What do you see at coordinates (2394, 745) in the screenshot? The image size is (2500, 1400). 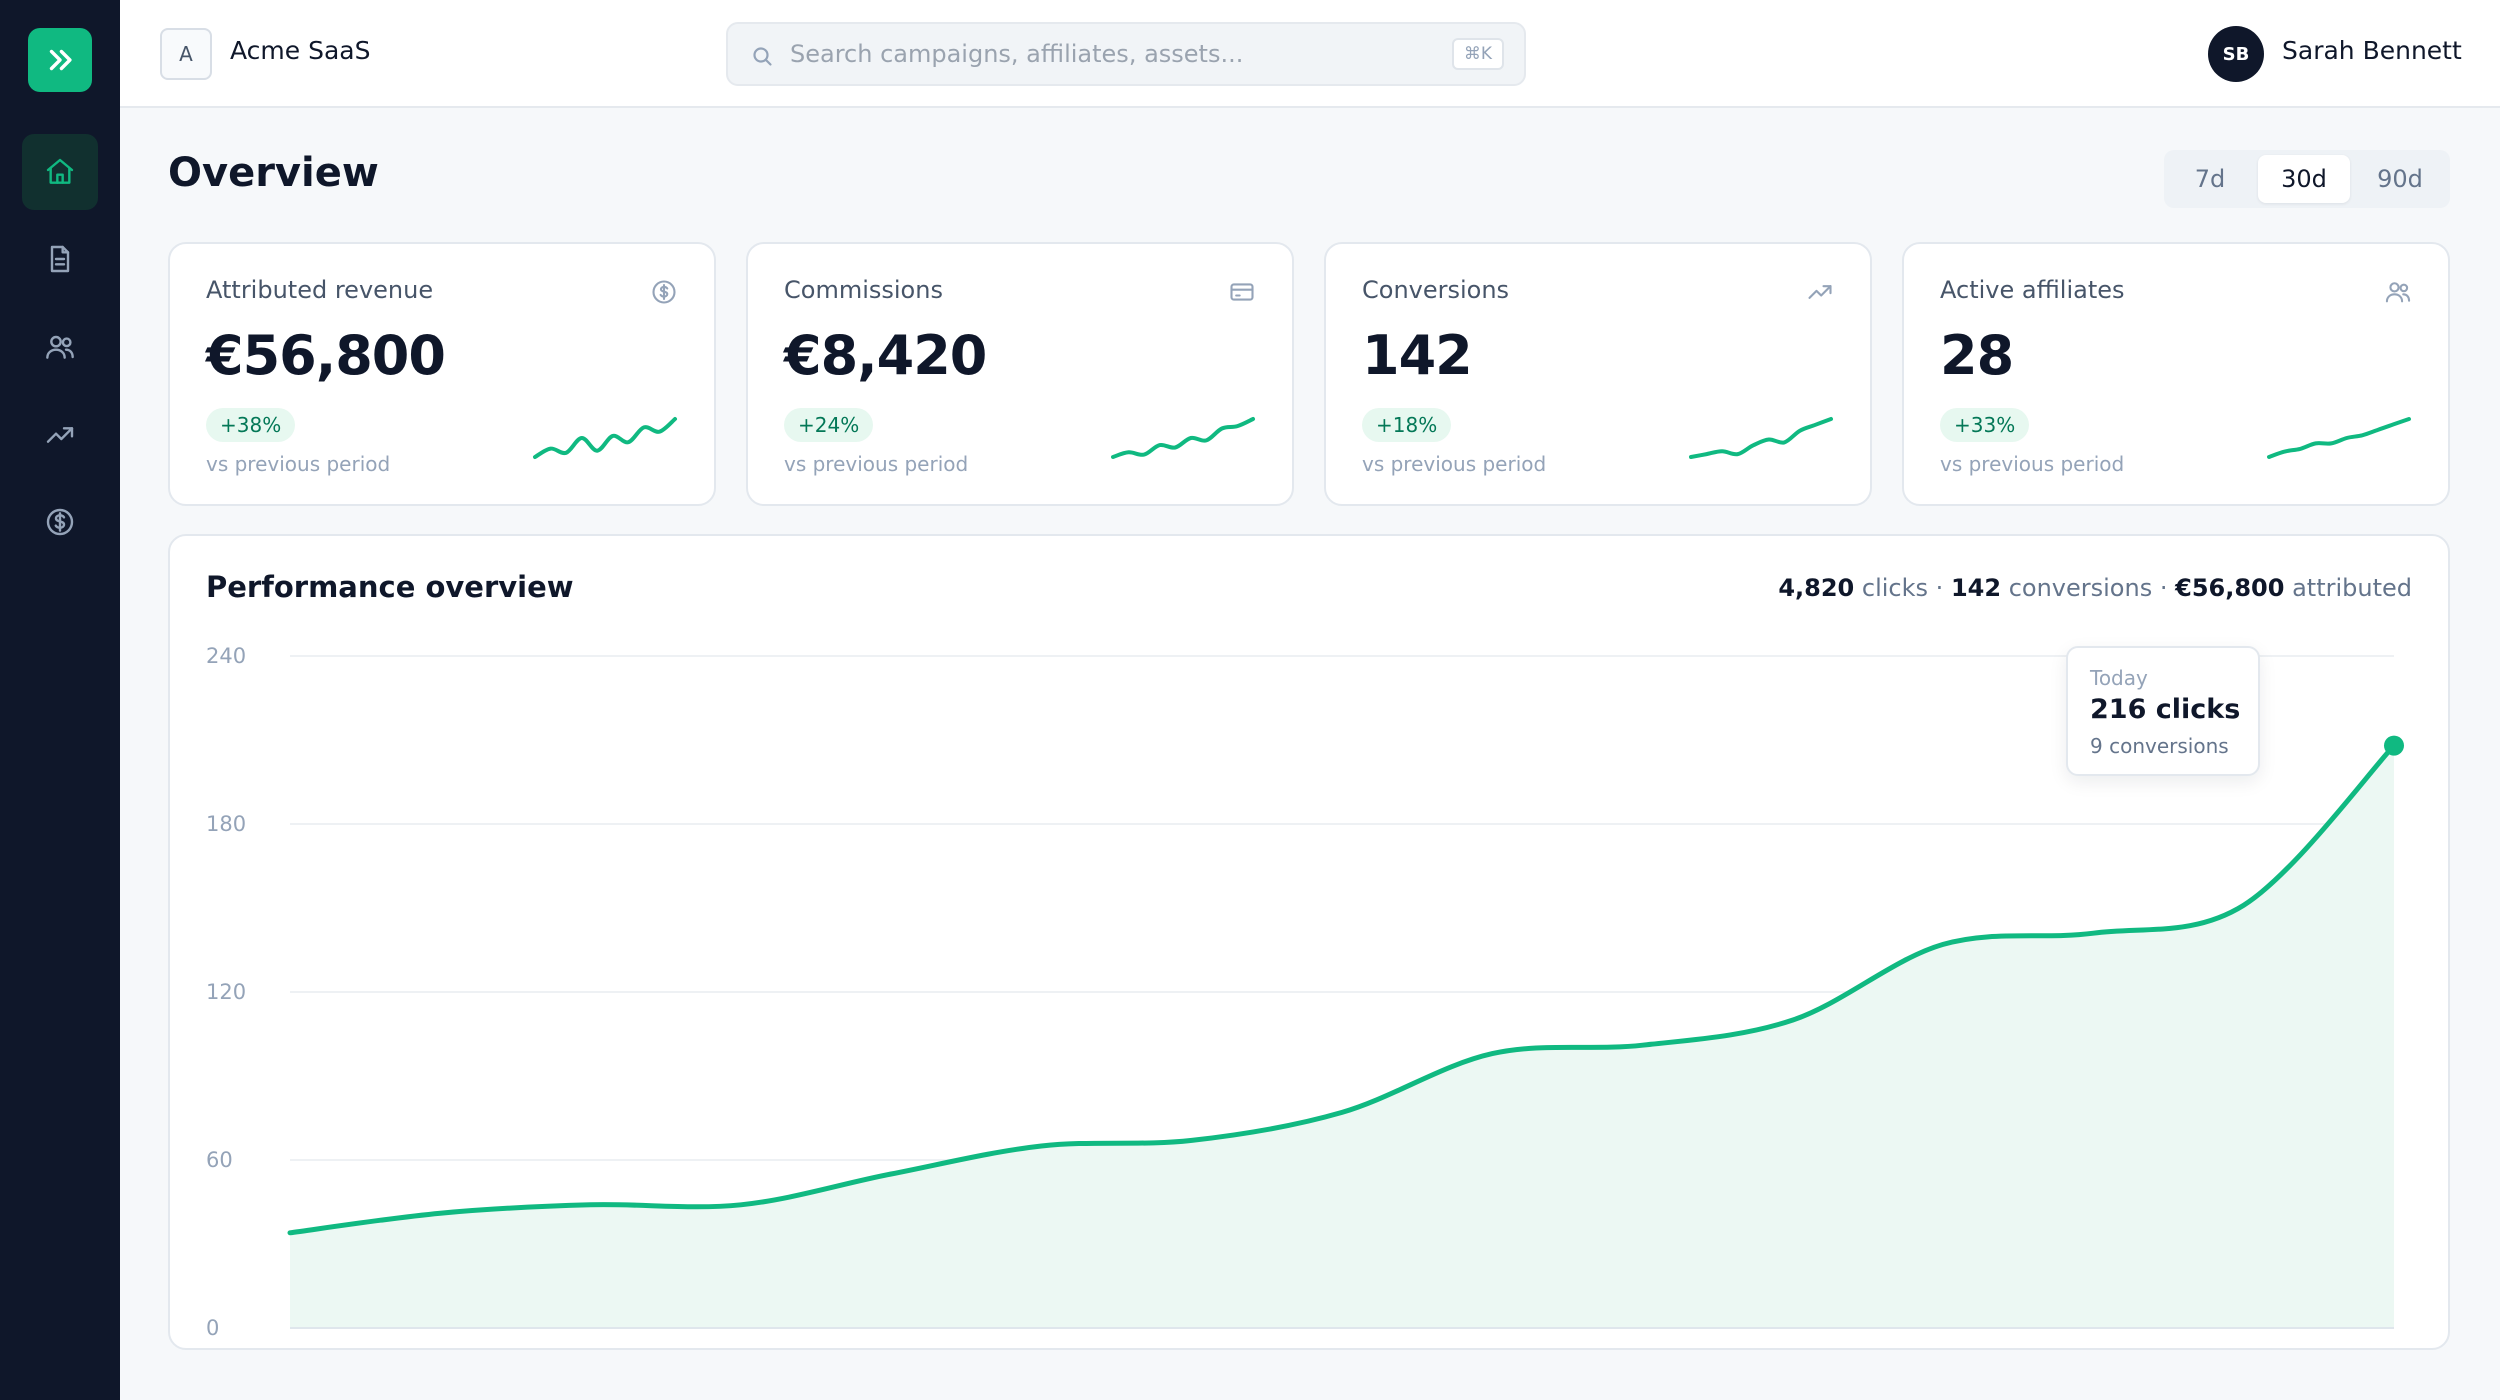 I see `data-point-today` at bounding box center [2394, 745].